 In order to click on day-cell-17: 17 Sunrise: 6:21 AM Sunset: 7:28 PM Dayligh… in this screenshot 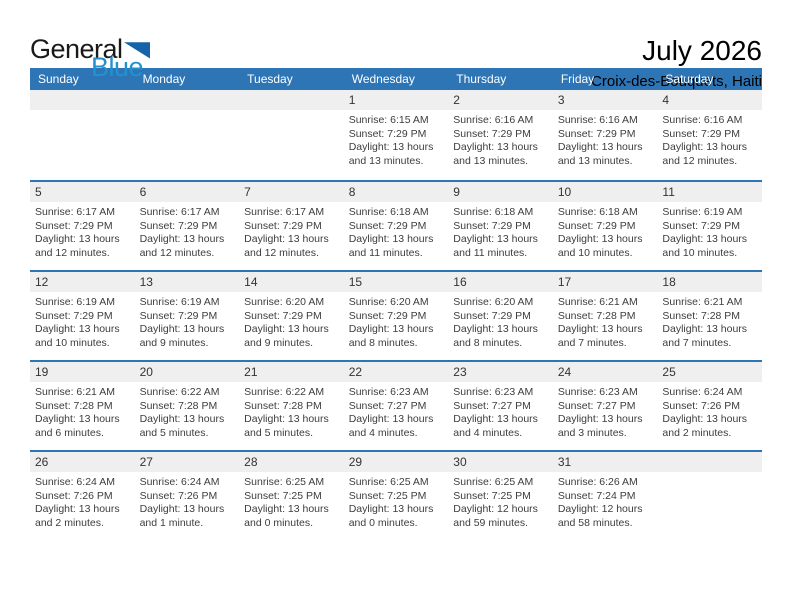, I will do `click(605, 316)`.